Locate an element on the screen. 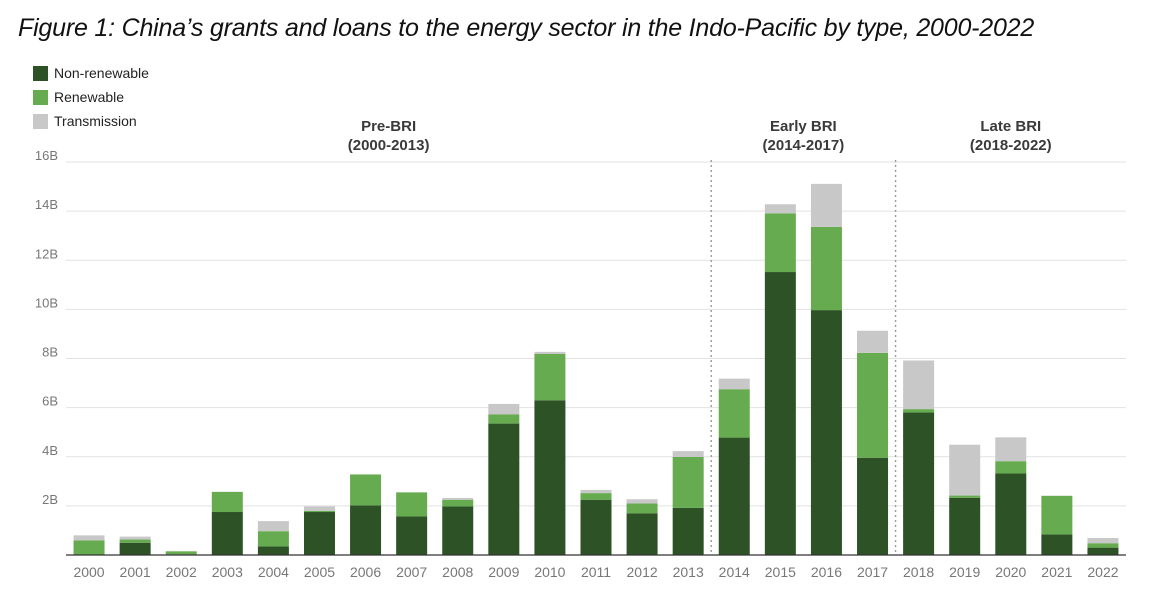  x-tick-label-2008: 2008 is located at coordinates (457, 572).